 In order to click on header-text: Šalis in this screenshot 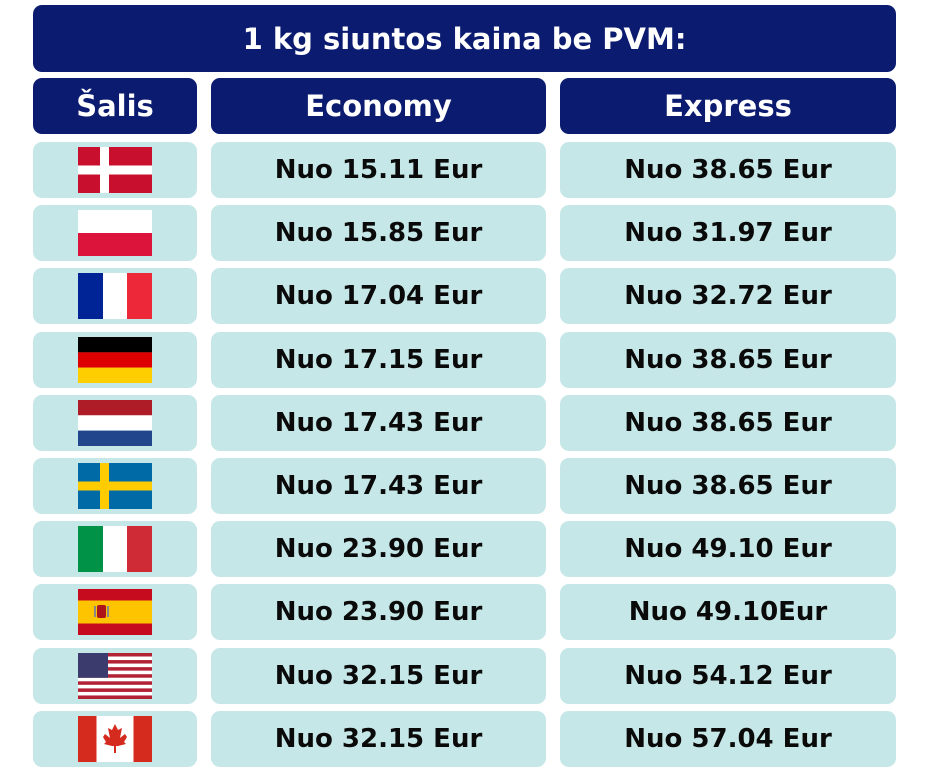, I will do `click(115, 106)`.